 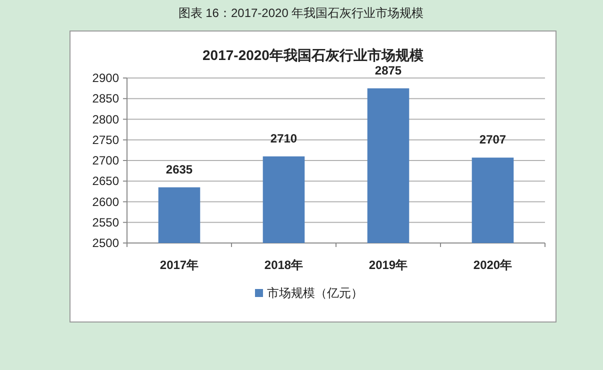 What do you see at coordinates (284, 265) in the screenshot?
I see `x-tick-label: 2018年` at bounding box center [284, 265].